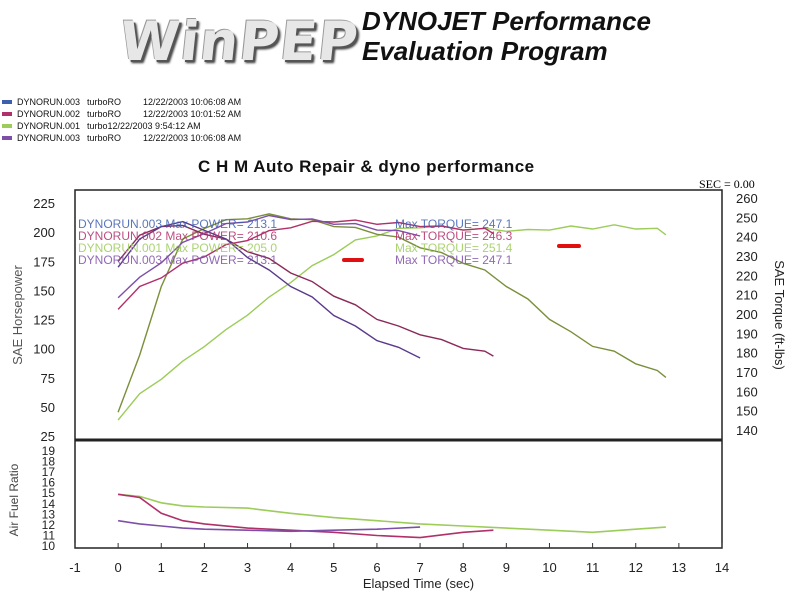 This screenshot has height=600, width=790. I want to click on legend-dyno: turbo, so click(97, 126).